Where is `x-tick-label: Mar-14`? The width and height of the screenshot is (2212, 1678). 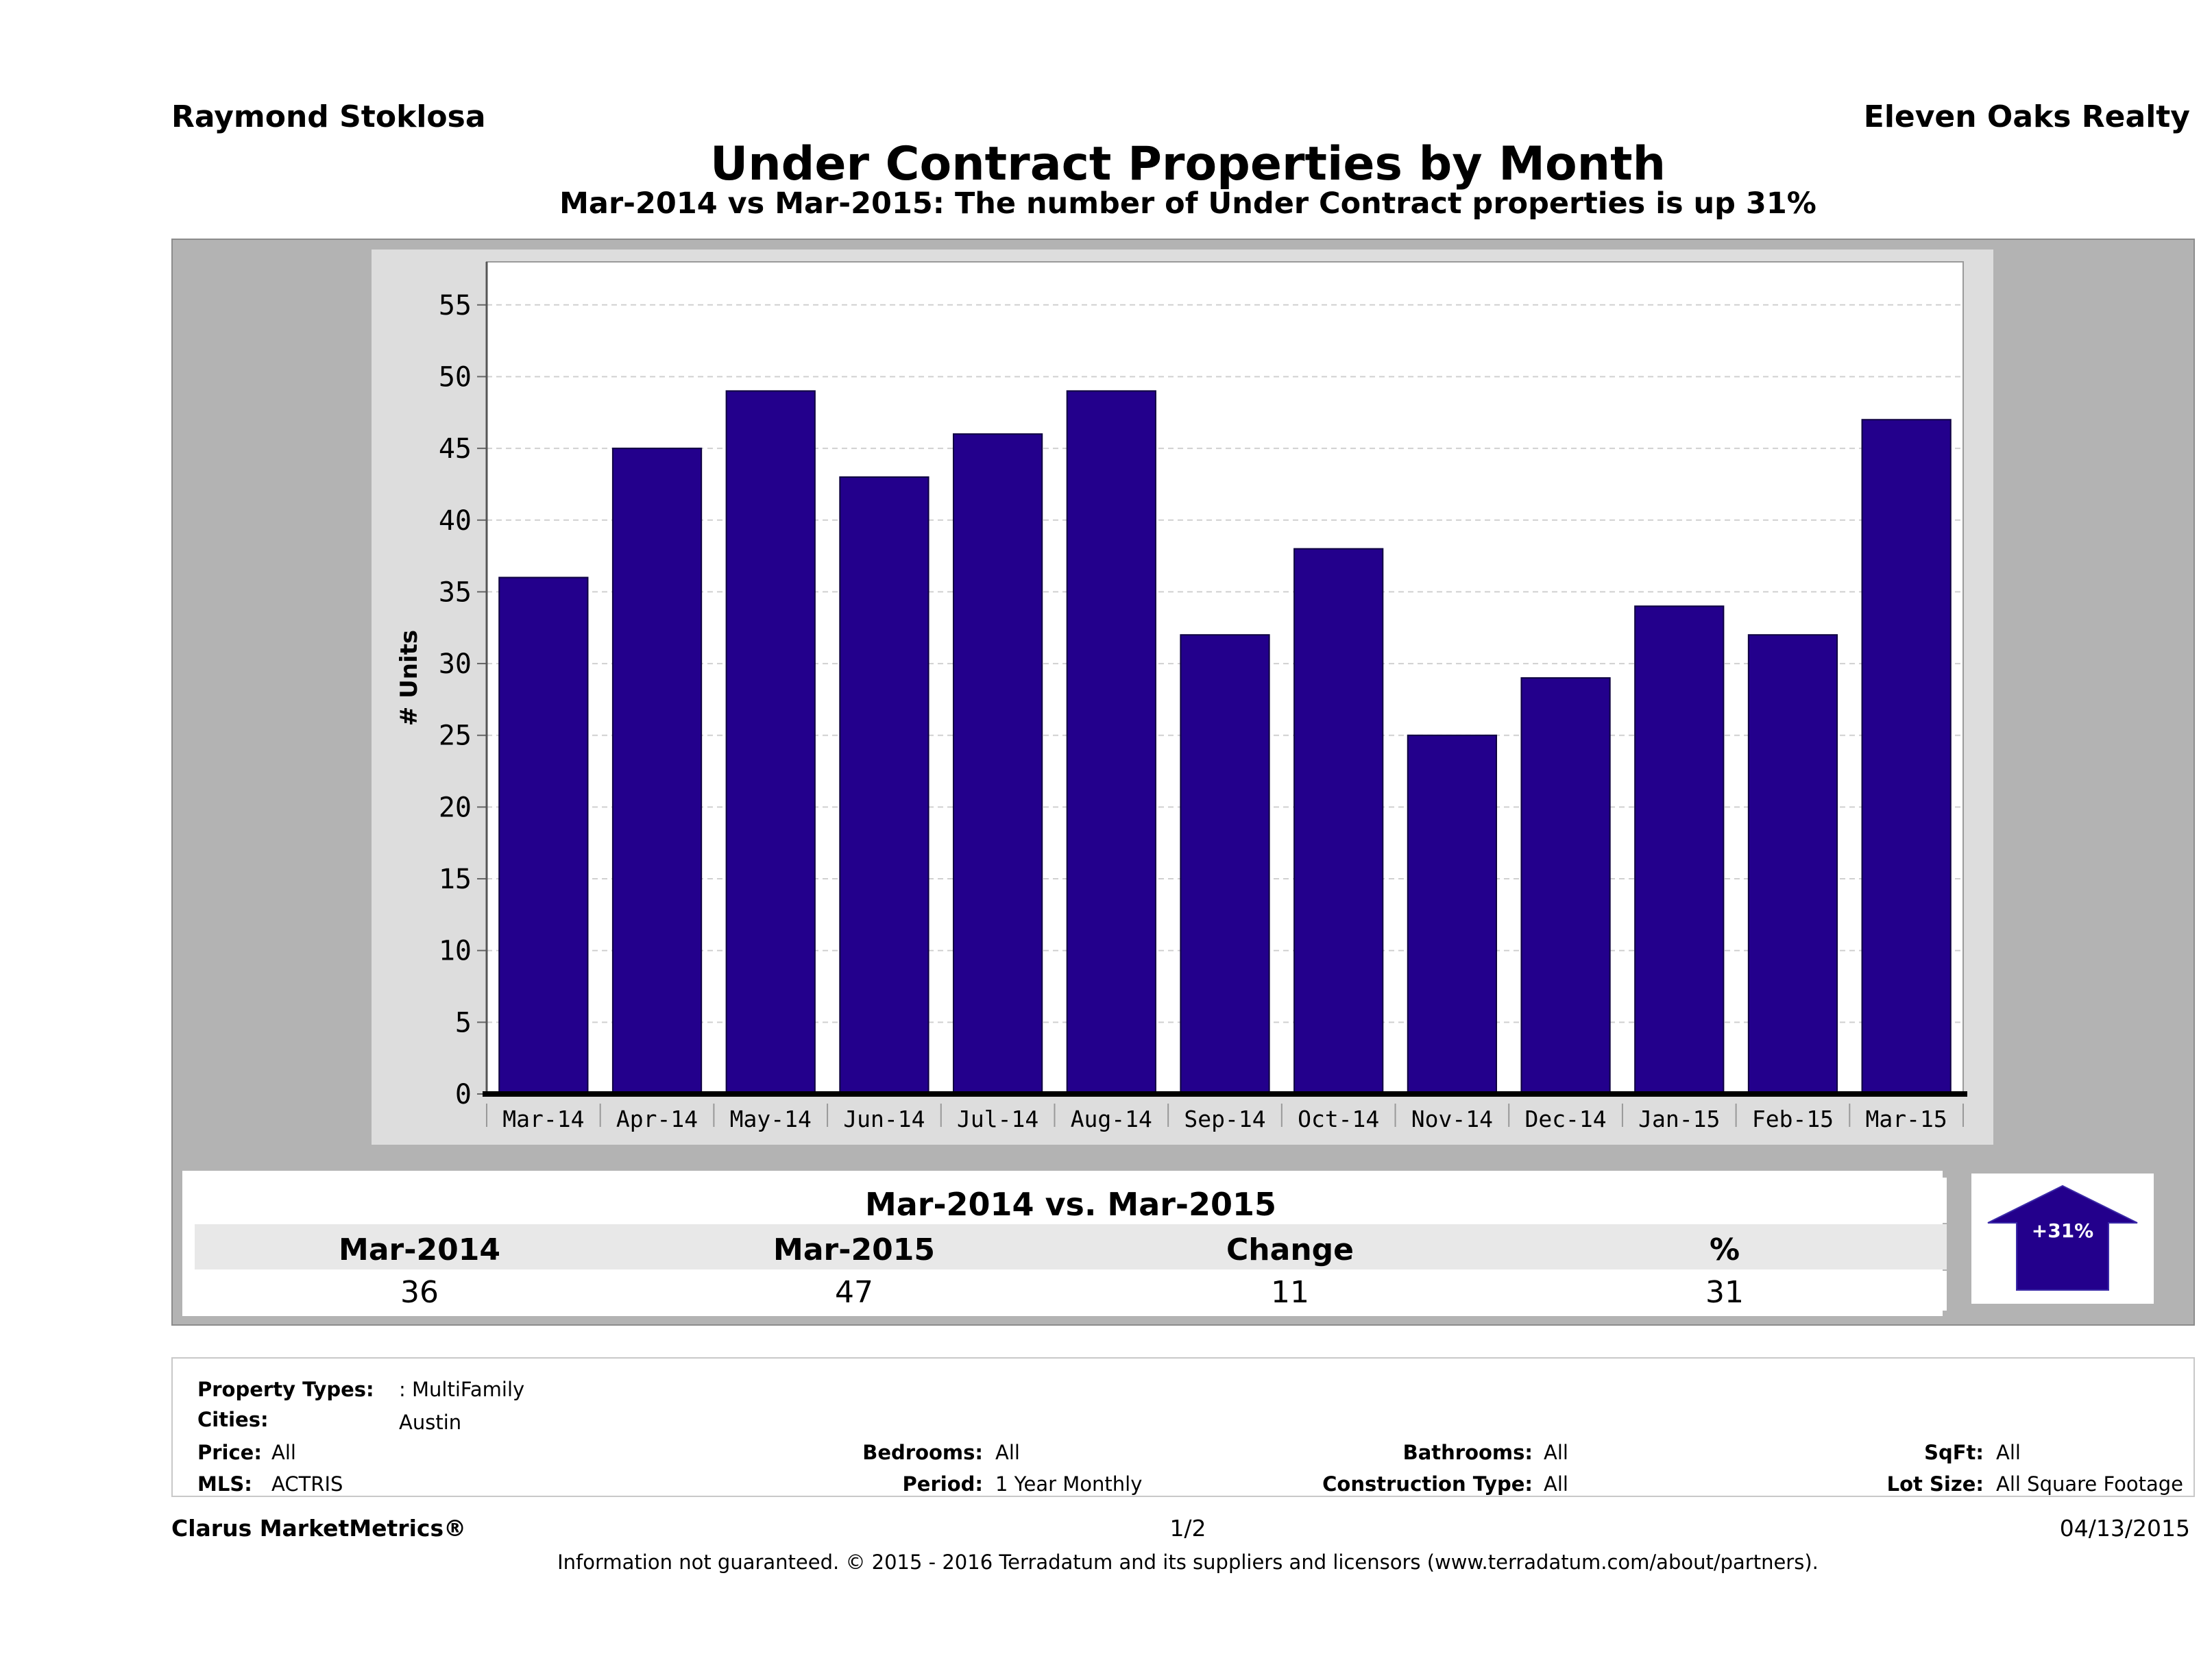
x-tick-label: Mar-14 is located at coordinates (543, 1119).